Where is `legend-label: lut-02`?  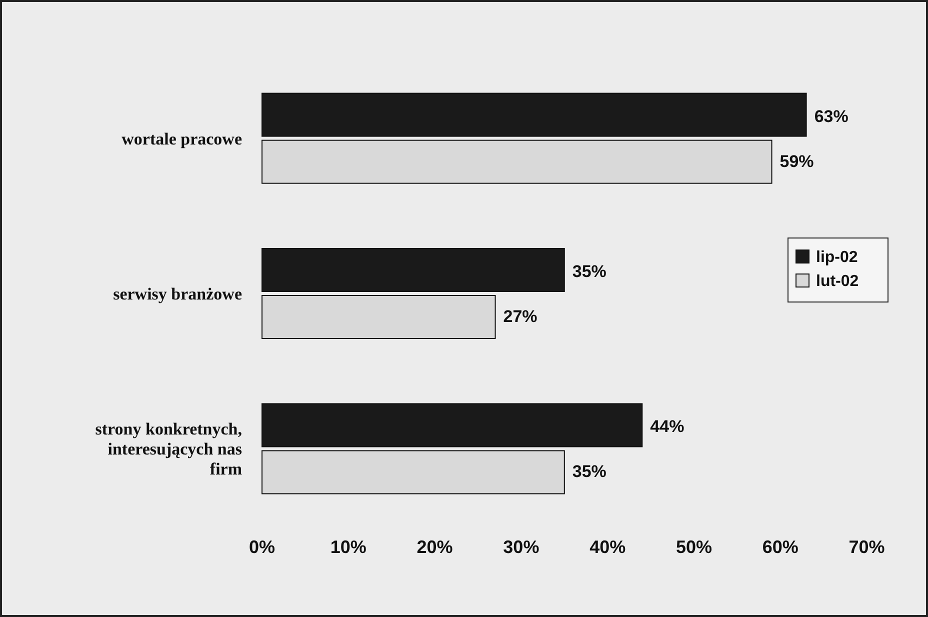
legend-label: lut-02 is located at coordinates (837, 281).